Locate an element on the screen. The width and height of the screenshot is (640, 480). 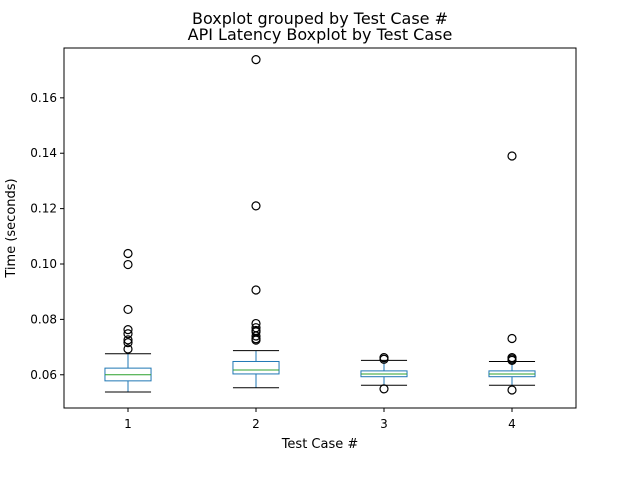
y-tick-label: 0.14 is located at coordinates (43, 153).